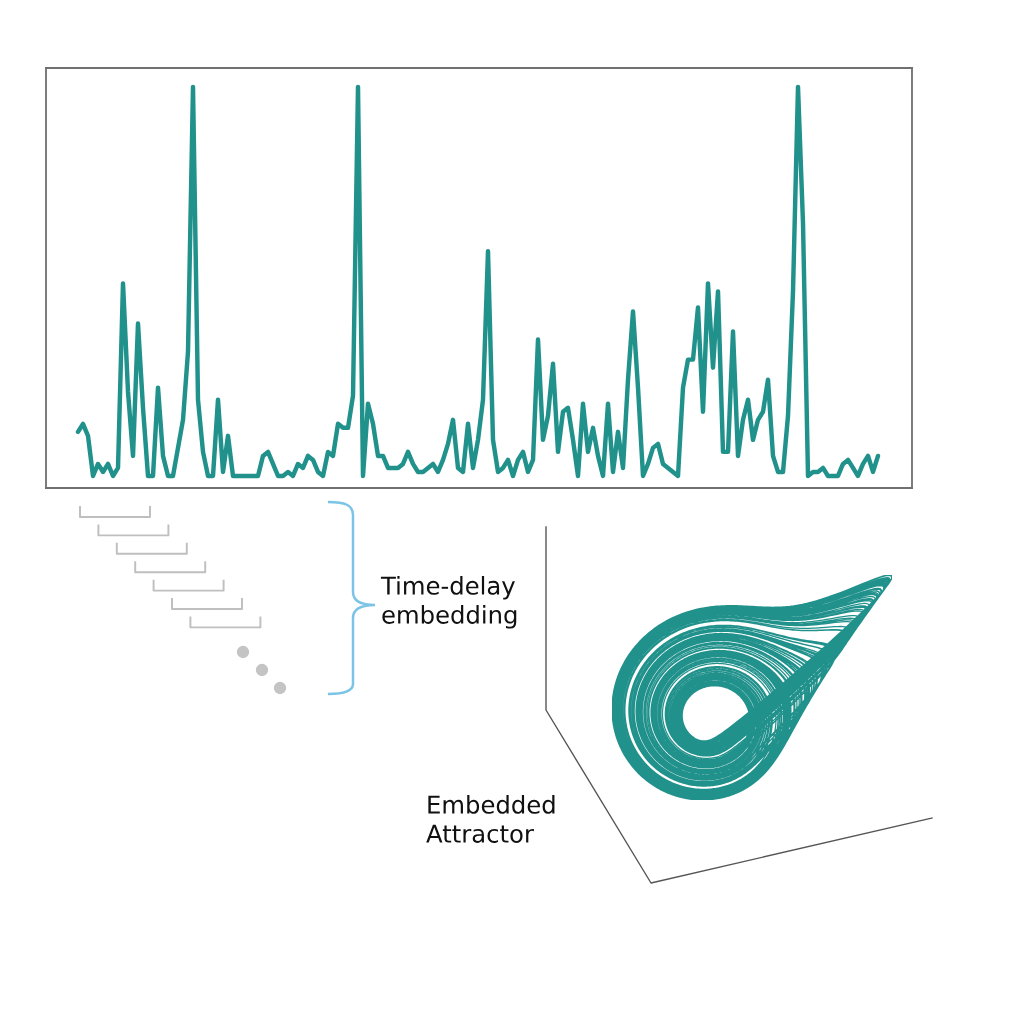 Image resolution: width=1023 pixels, height=1020 pixels. Describe the element at coordinates (448, 602) in the screenshot. I see `text: Time-delay embedding` at that location.